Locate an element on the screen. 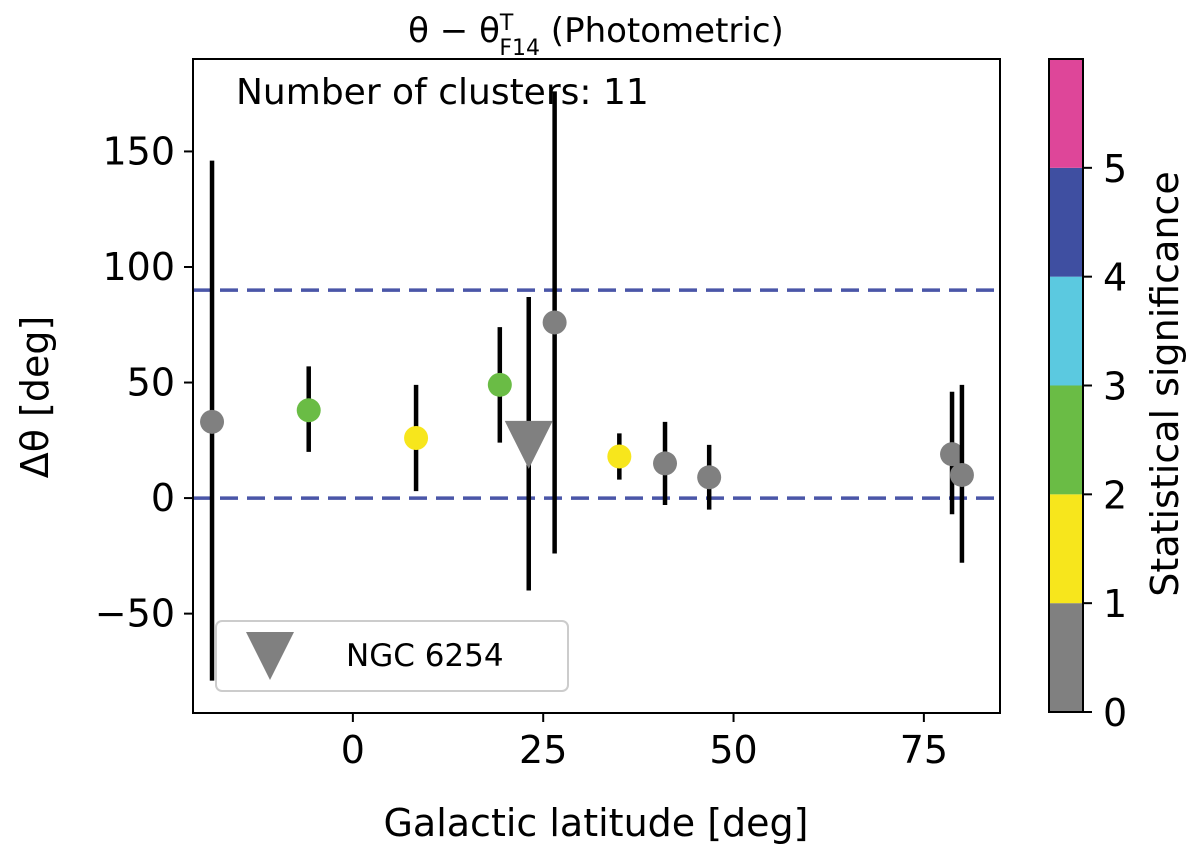 Image resolution: width=1200 pixels, height=849 pixels. legend: NGC 6254 is located at coordinates (392, 656).